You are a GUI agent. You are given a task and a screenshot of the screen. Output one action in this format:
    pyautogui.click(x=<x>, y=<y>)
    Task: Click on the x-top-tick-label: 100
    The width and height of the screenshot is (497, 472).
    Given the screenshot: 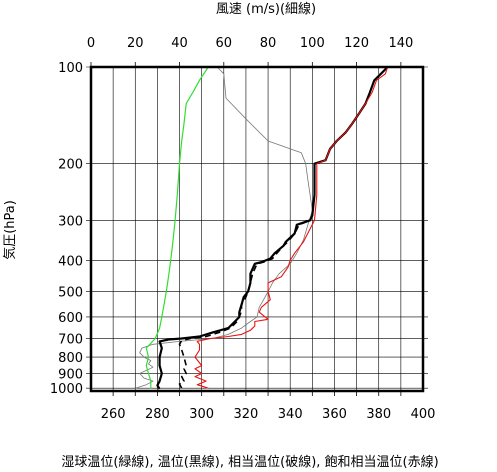 What is the action you would take?
    pyautogui.click(x=312, y=43)
    